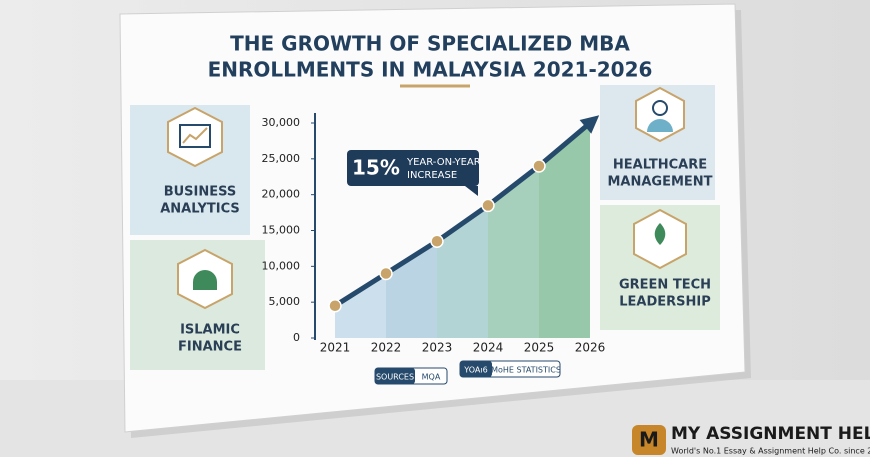  I want to click on panel-label: ANALYTICS, so click(200, 209).